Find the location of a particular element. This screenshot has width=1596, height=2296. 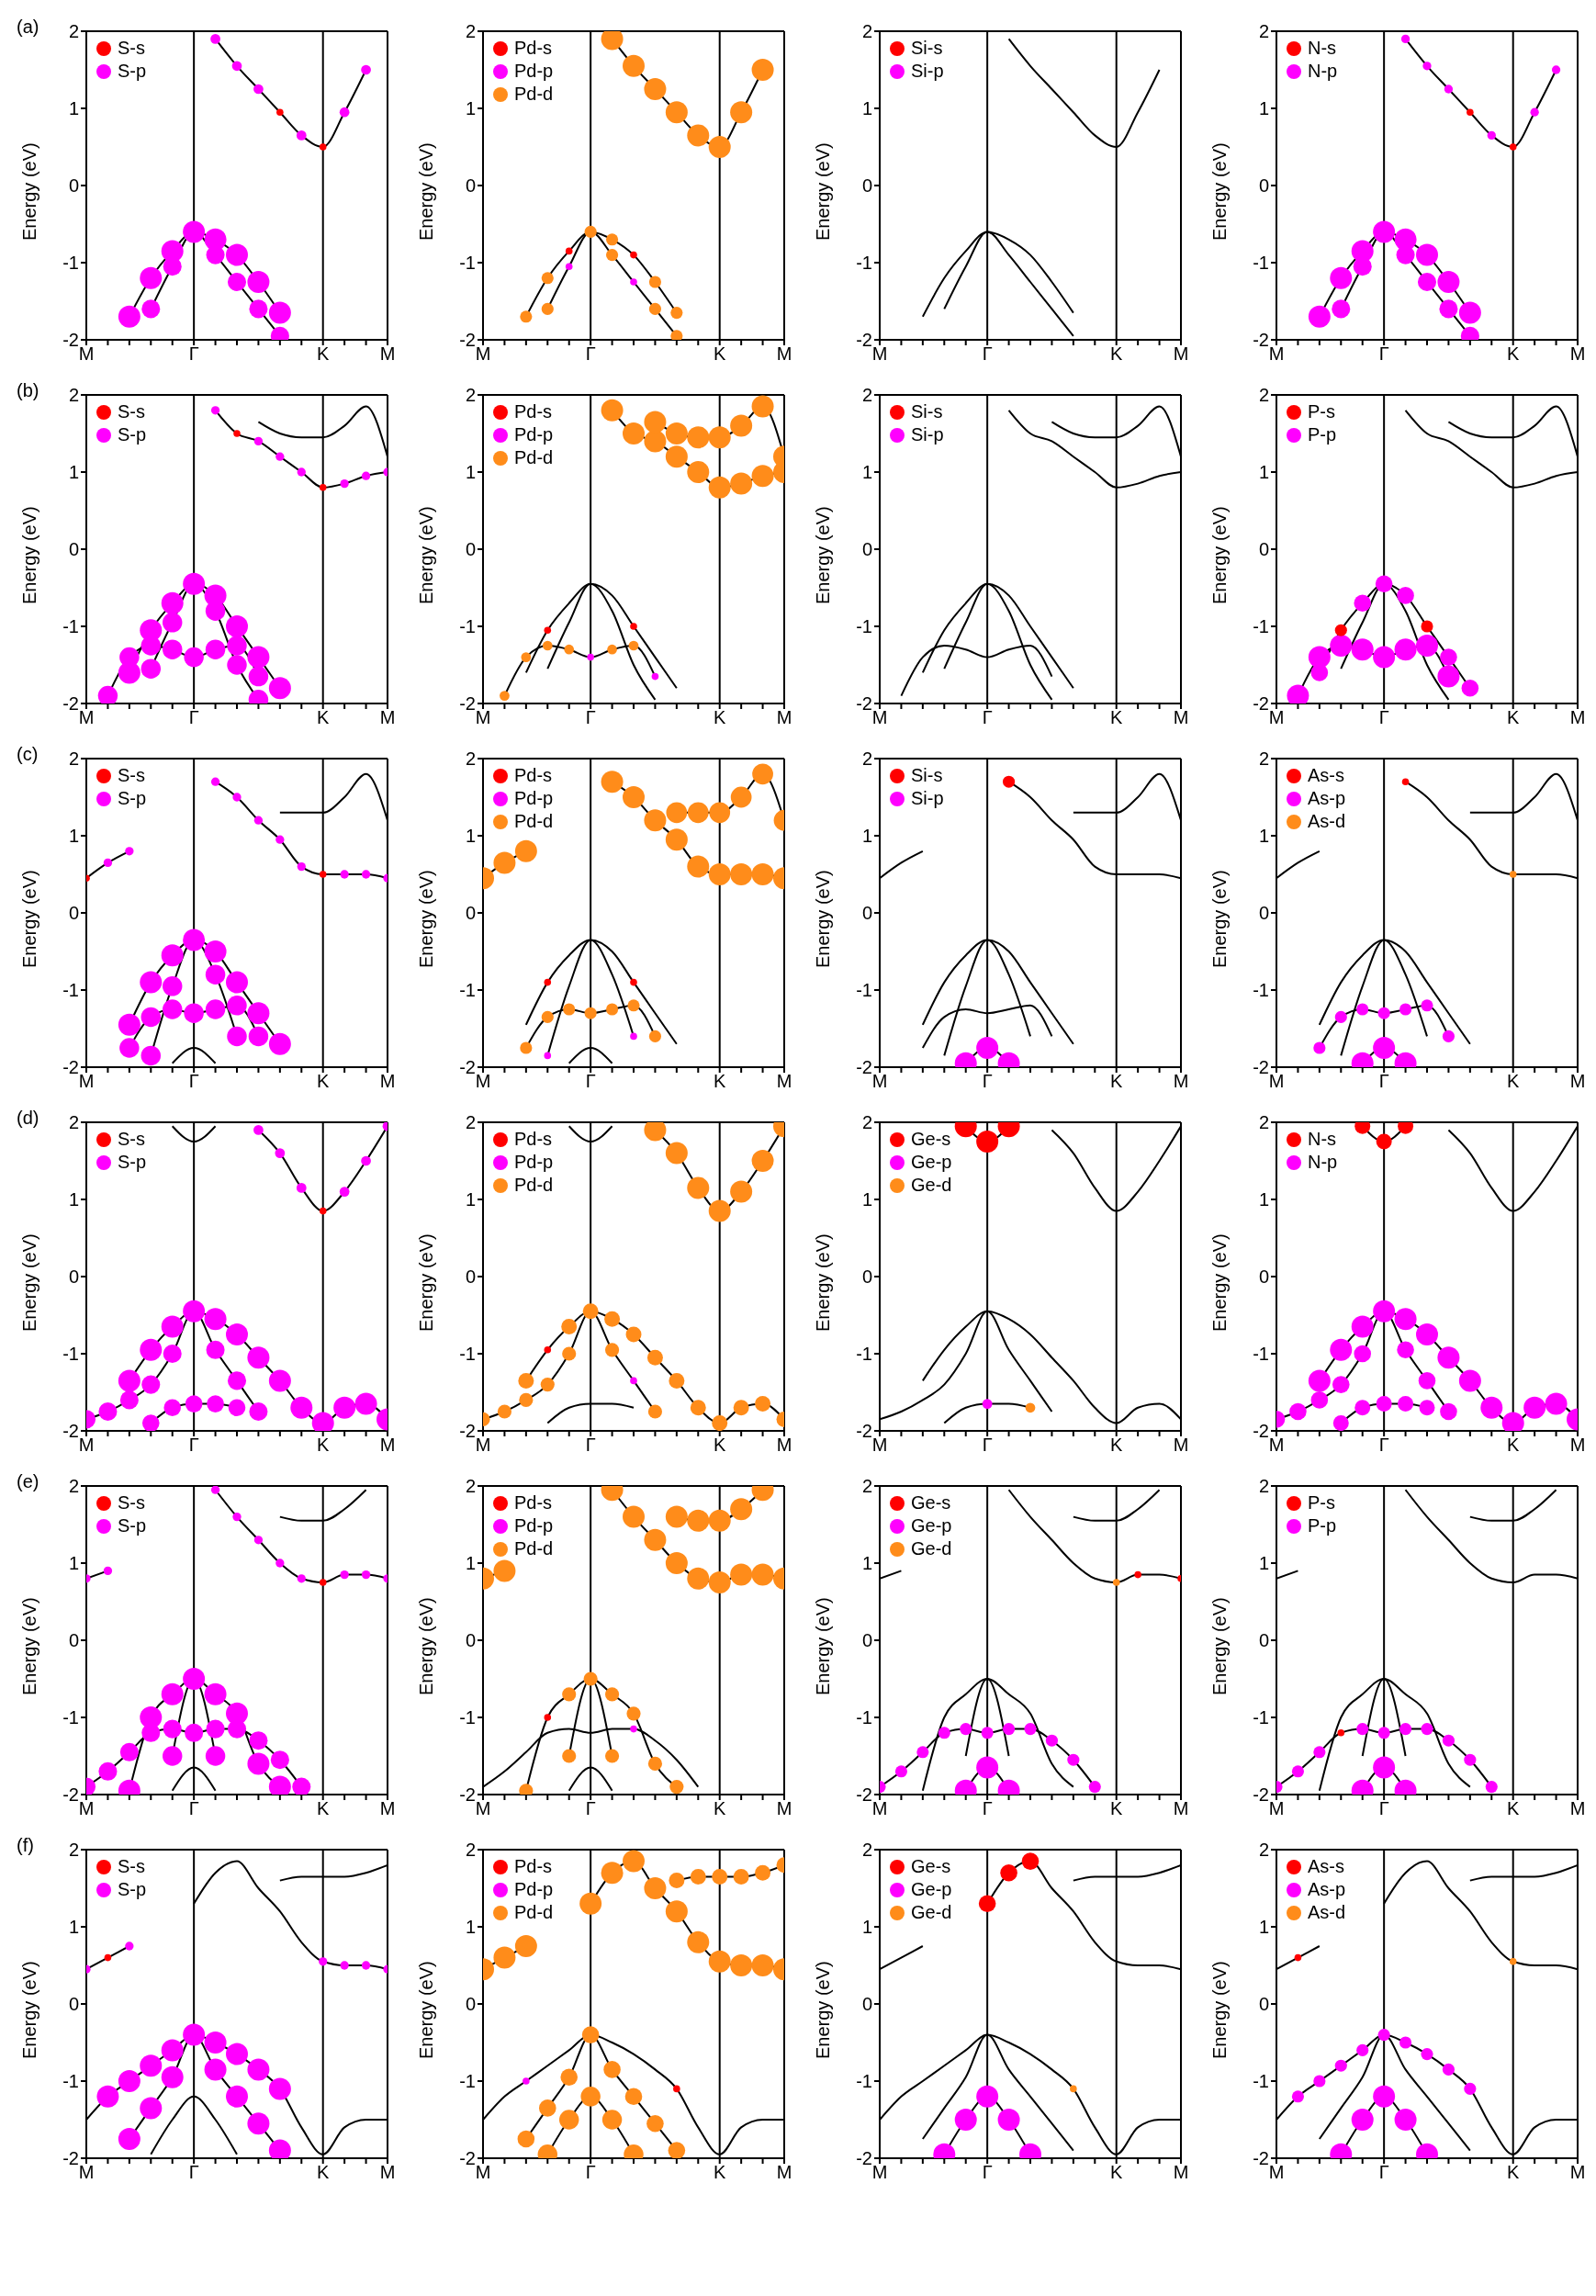

text: (f) is located at coordinates (25, 1846).